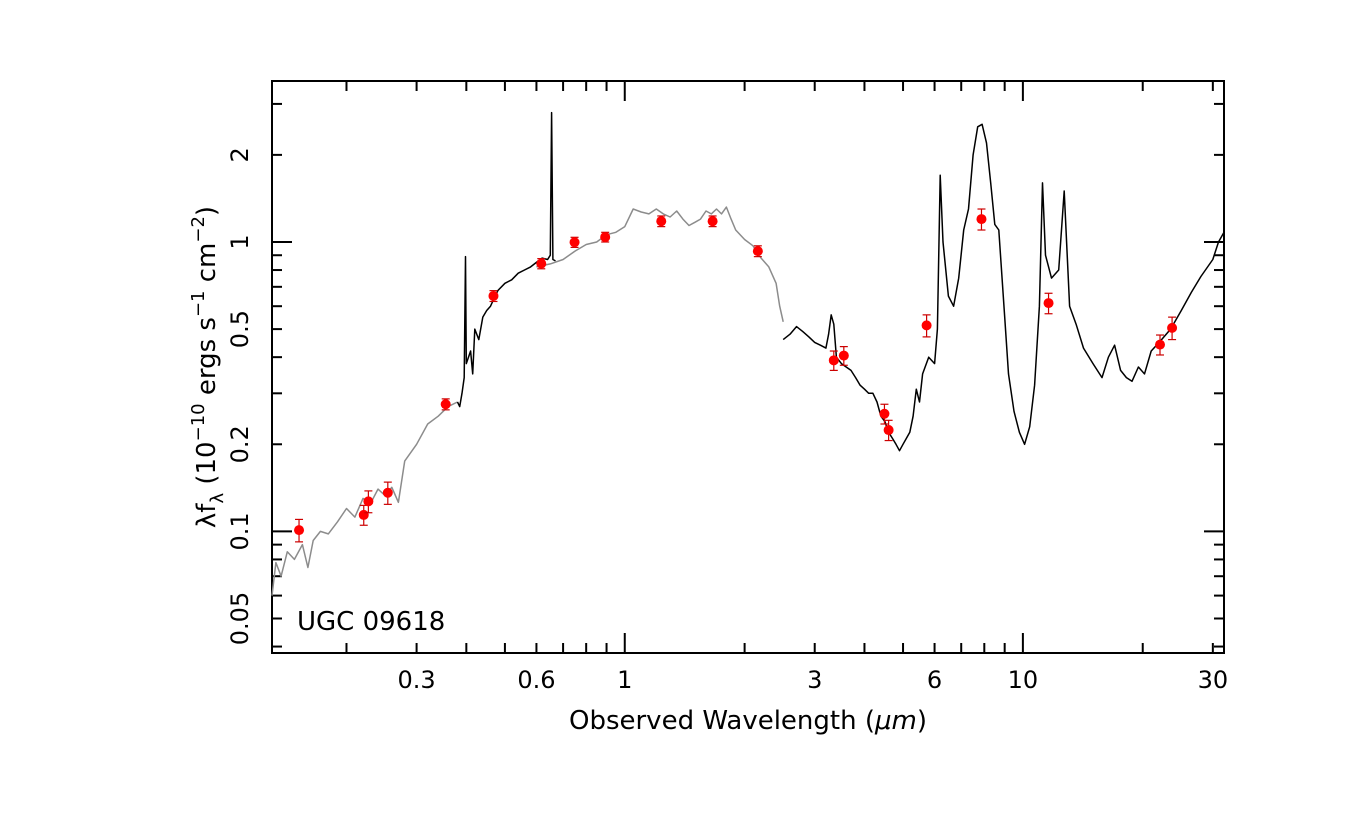  Describe the element at coordinates (1003, 287) in the screenshot. I see `model-black-segment` at that location.